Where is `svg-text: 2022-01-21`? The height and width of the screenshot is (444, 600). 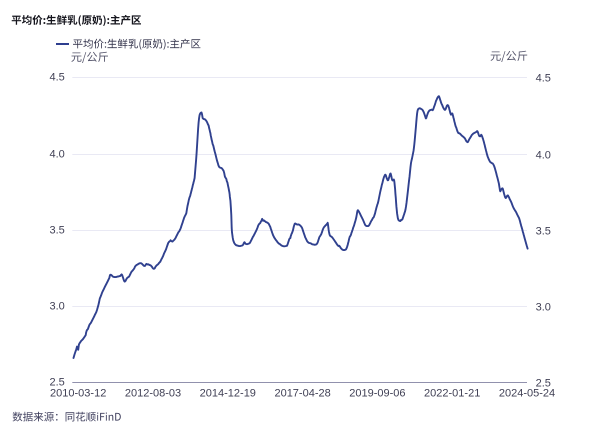
svg-text: 2022-01-21 is located at coordinates (452, 393).